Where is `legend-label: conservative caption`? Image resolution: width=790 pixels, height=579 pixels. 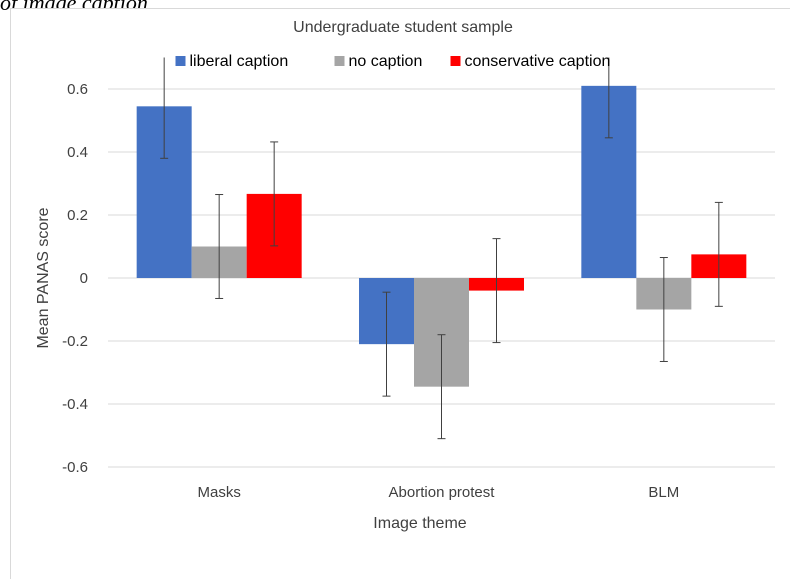 legend-label: conservative caption is located at coordinates (538, 61).